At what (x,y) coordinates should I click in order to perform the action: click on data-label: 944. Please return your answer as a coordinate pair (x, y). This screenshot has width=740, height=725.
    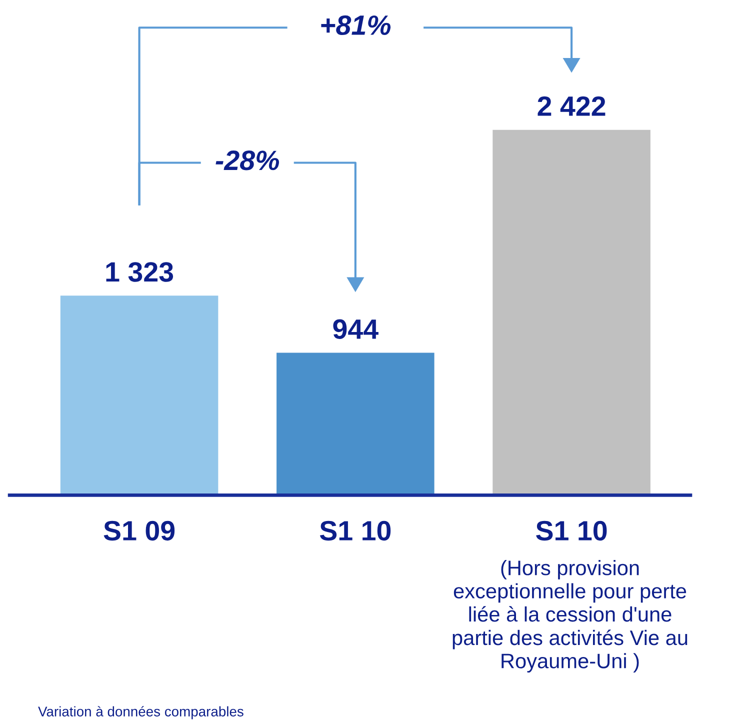
    Looking at the image, I should click on (355, 329).